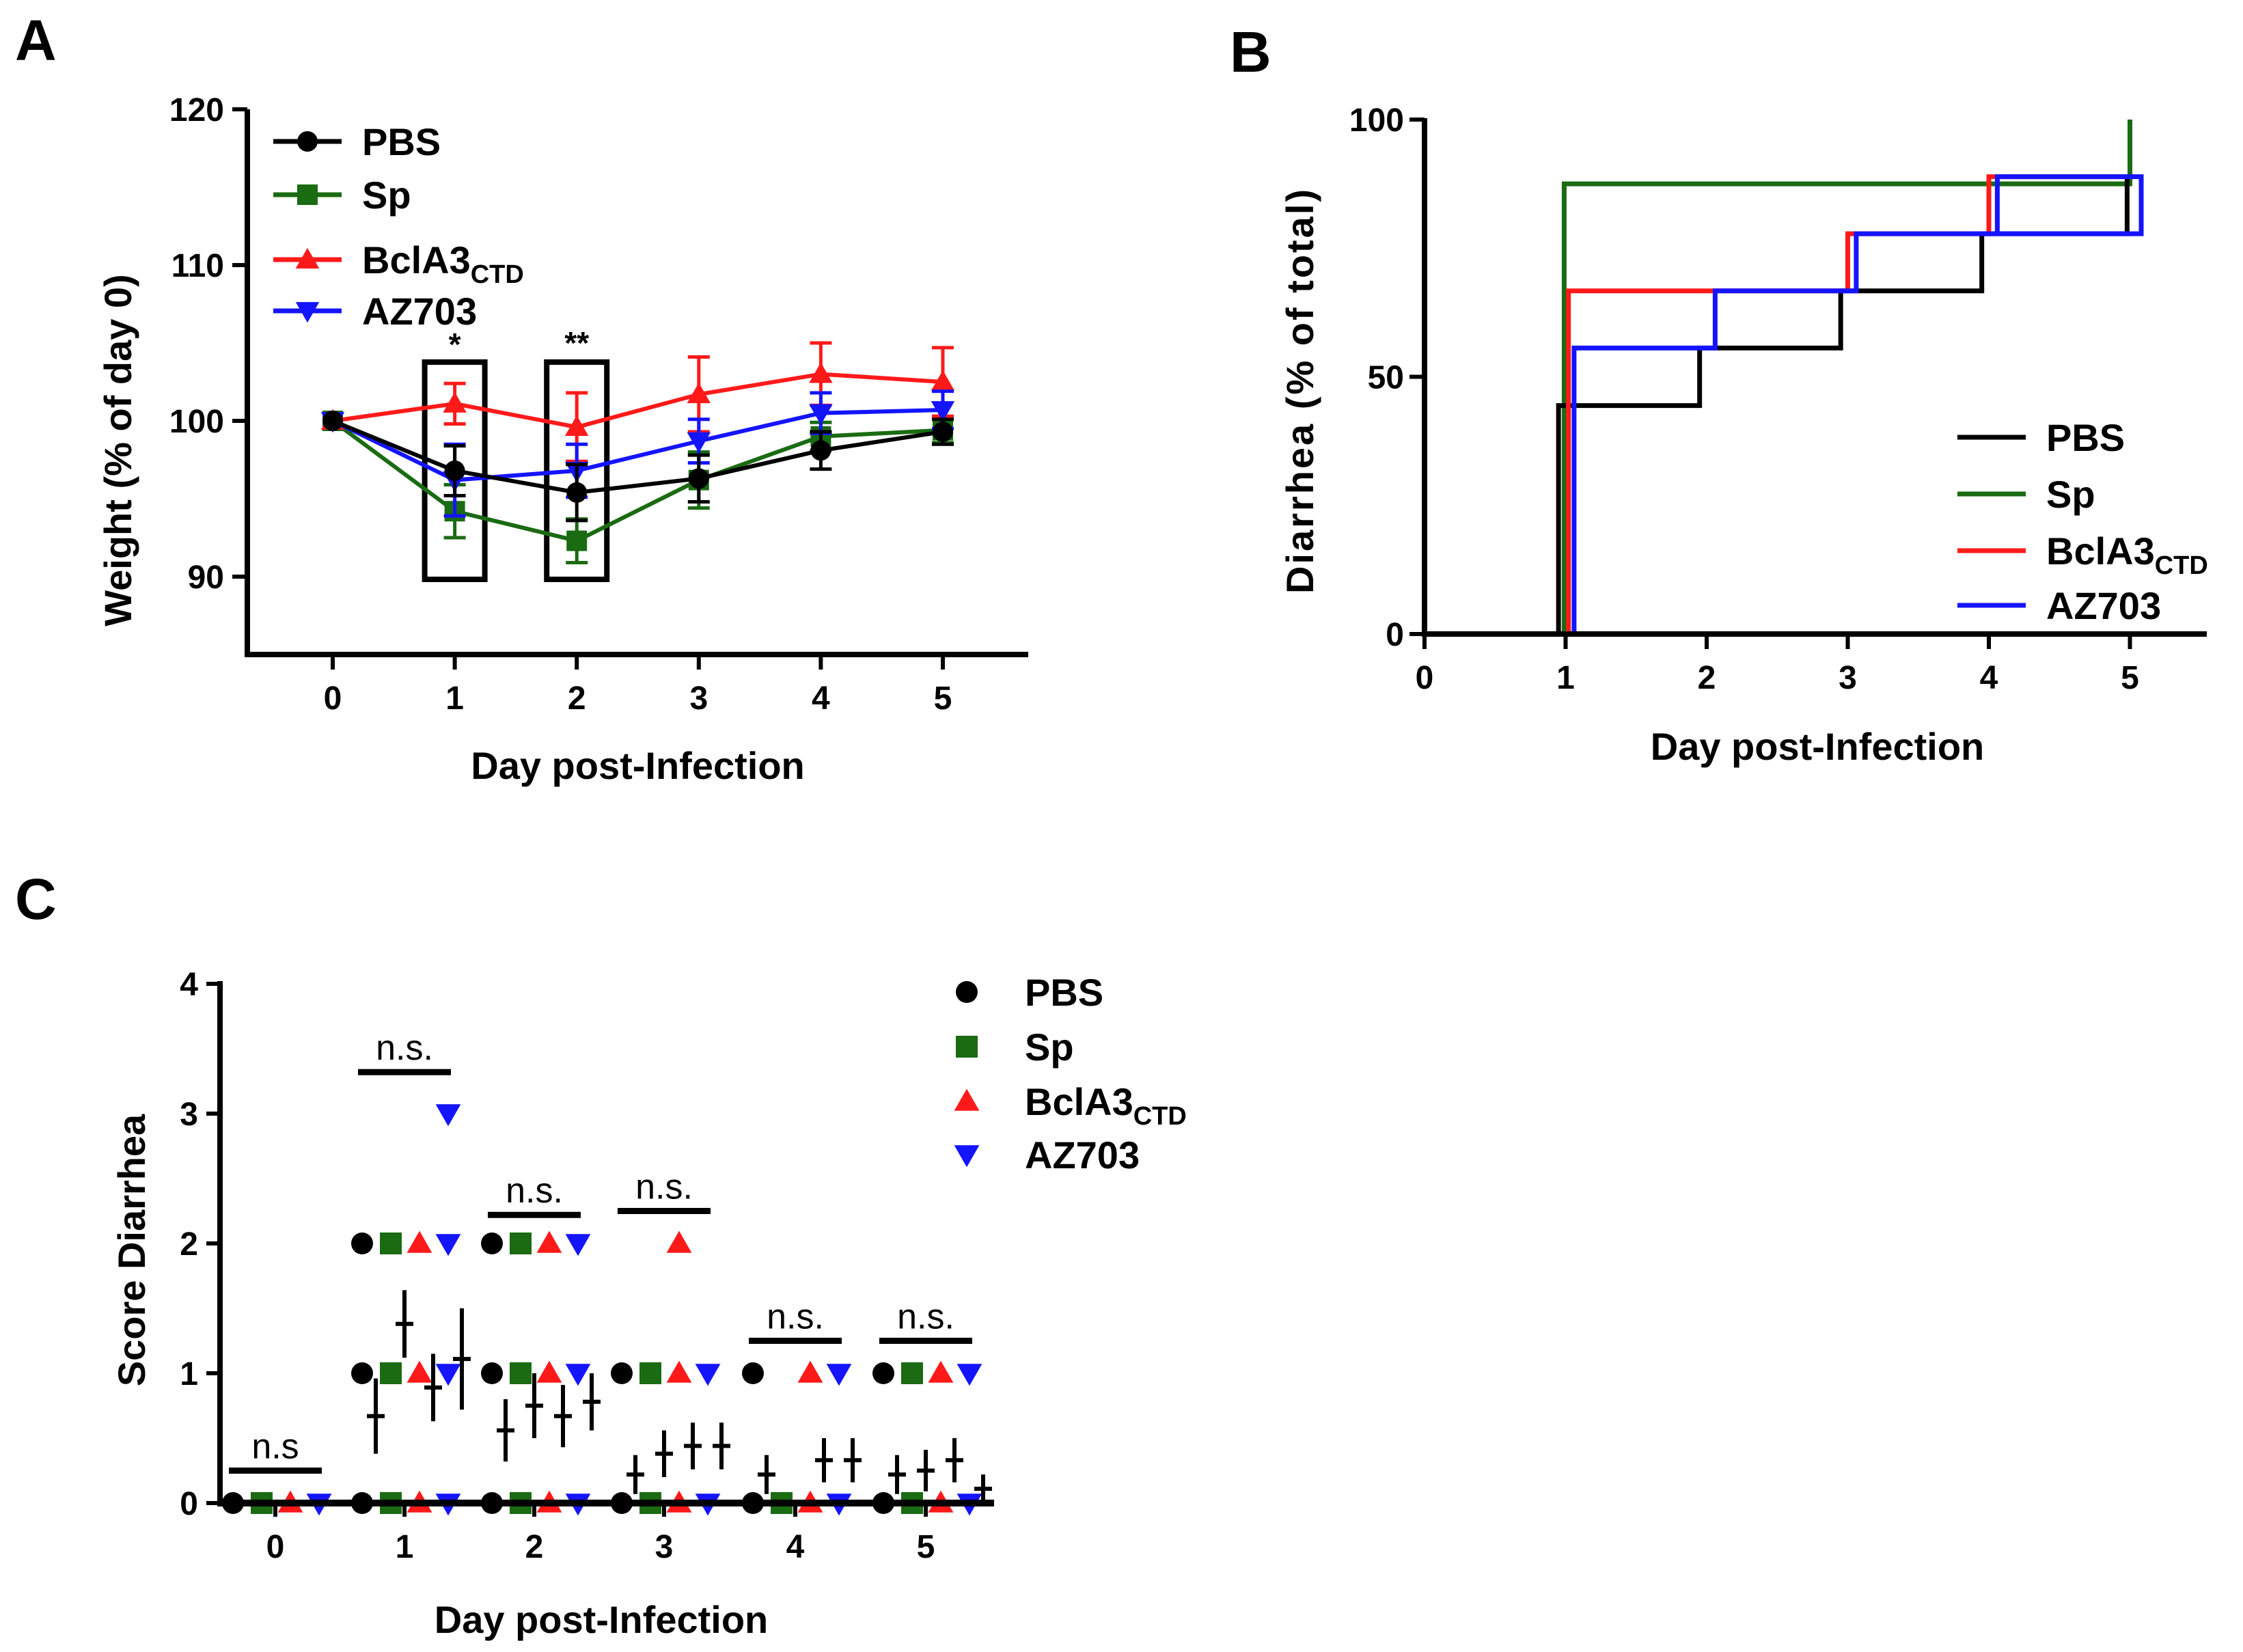 The image size is (2243, 1652). I want to click on a-legend-label-az703: AZ703, so click(419, 311).